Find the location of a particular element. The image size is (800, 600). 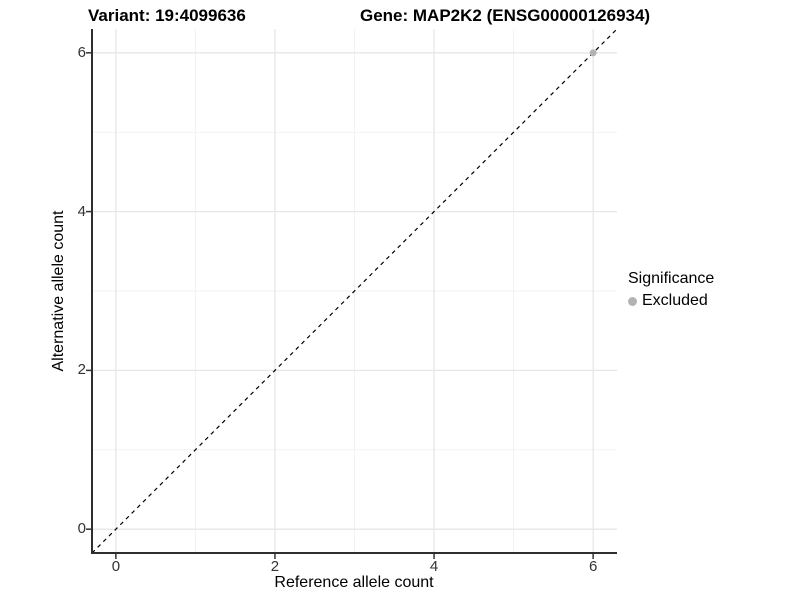

x-axis-title: Reference allele count is located at coordinates (354, 582).